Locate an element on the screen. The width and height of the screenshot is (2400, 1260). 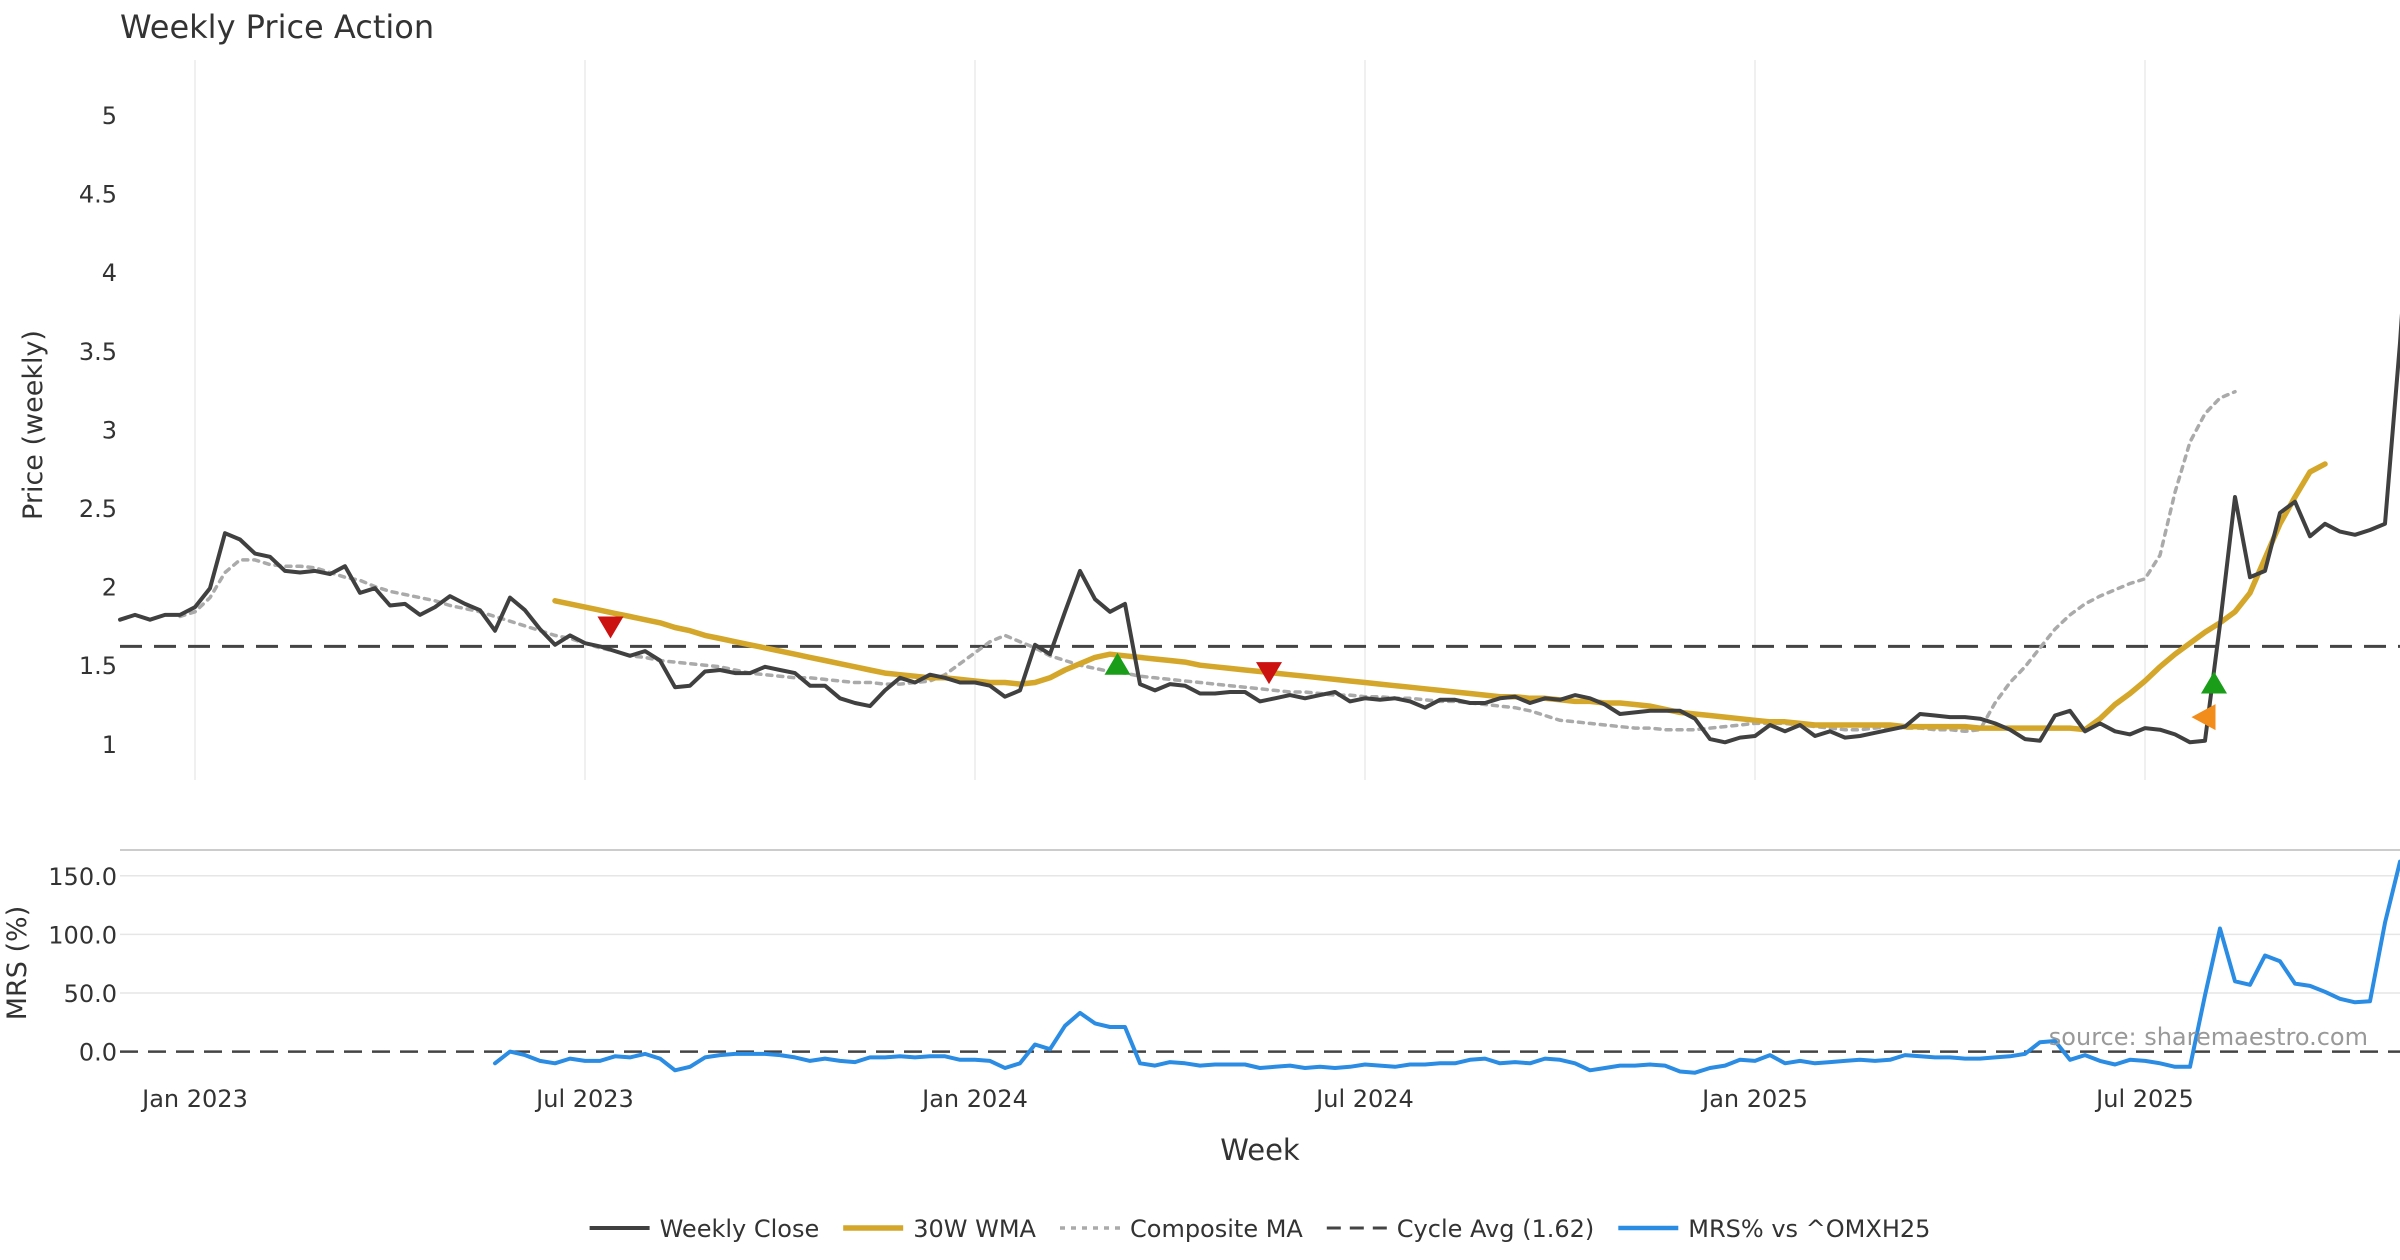
legend-label: Composite MA is located at coordinates (1216, 1229).